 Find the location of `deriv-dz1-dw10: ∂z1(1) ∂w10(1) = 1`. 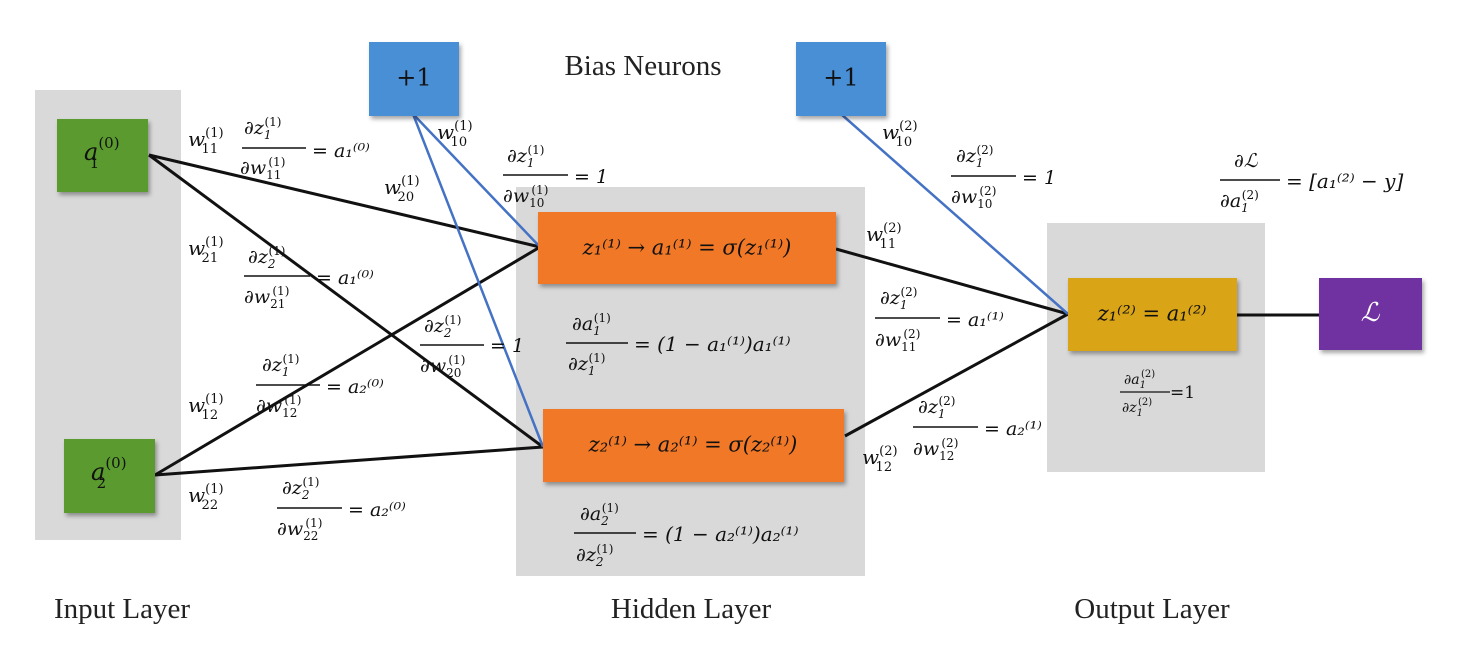

deriv-dz1-dw10: ∂z1(1) ∂w10(1) = 1 is located at coordinates (555, 176).